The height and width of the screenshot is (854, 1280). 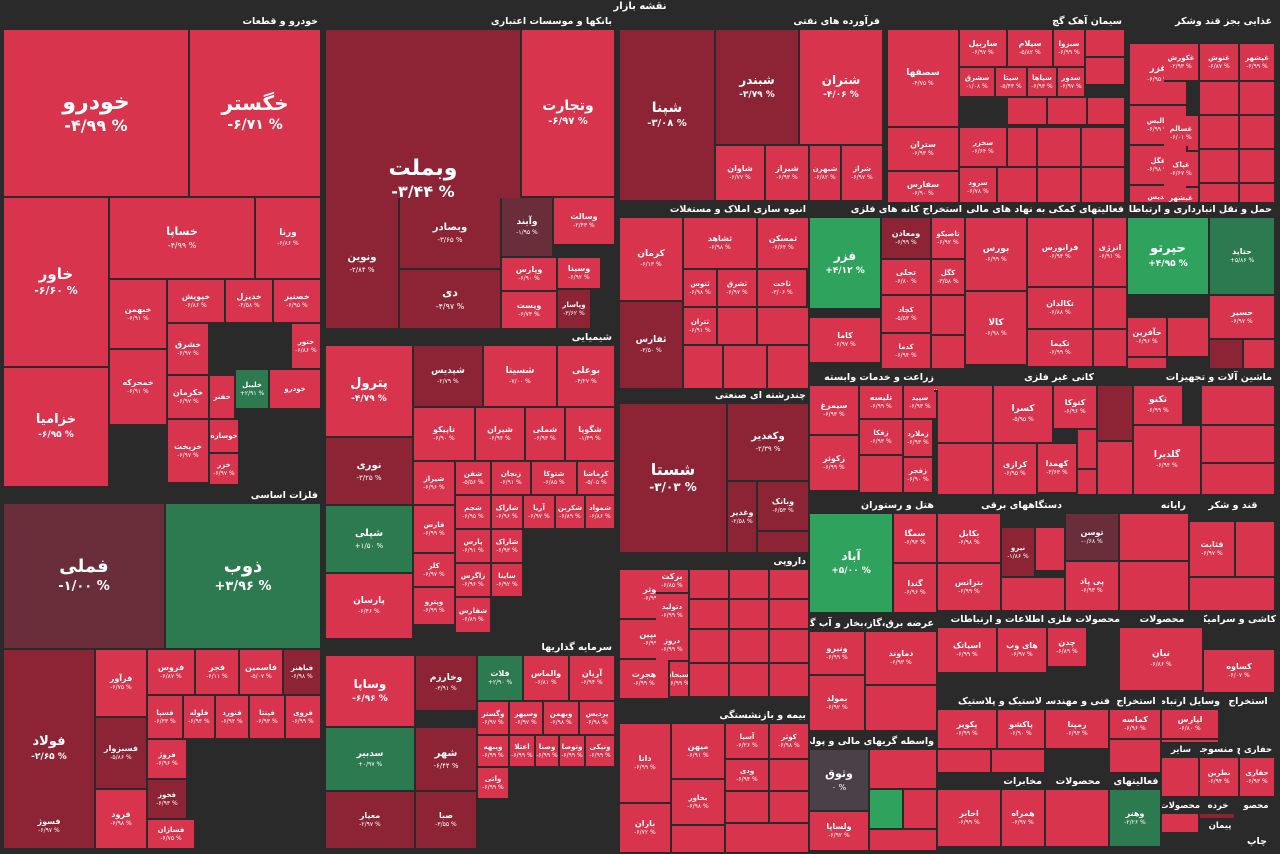 What do you see at coordinates (262, 673) in the screenshot?
I see `treemap-tile: فاسمین -۵/۰۷ %` at bounding box center [262, 673].